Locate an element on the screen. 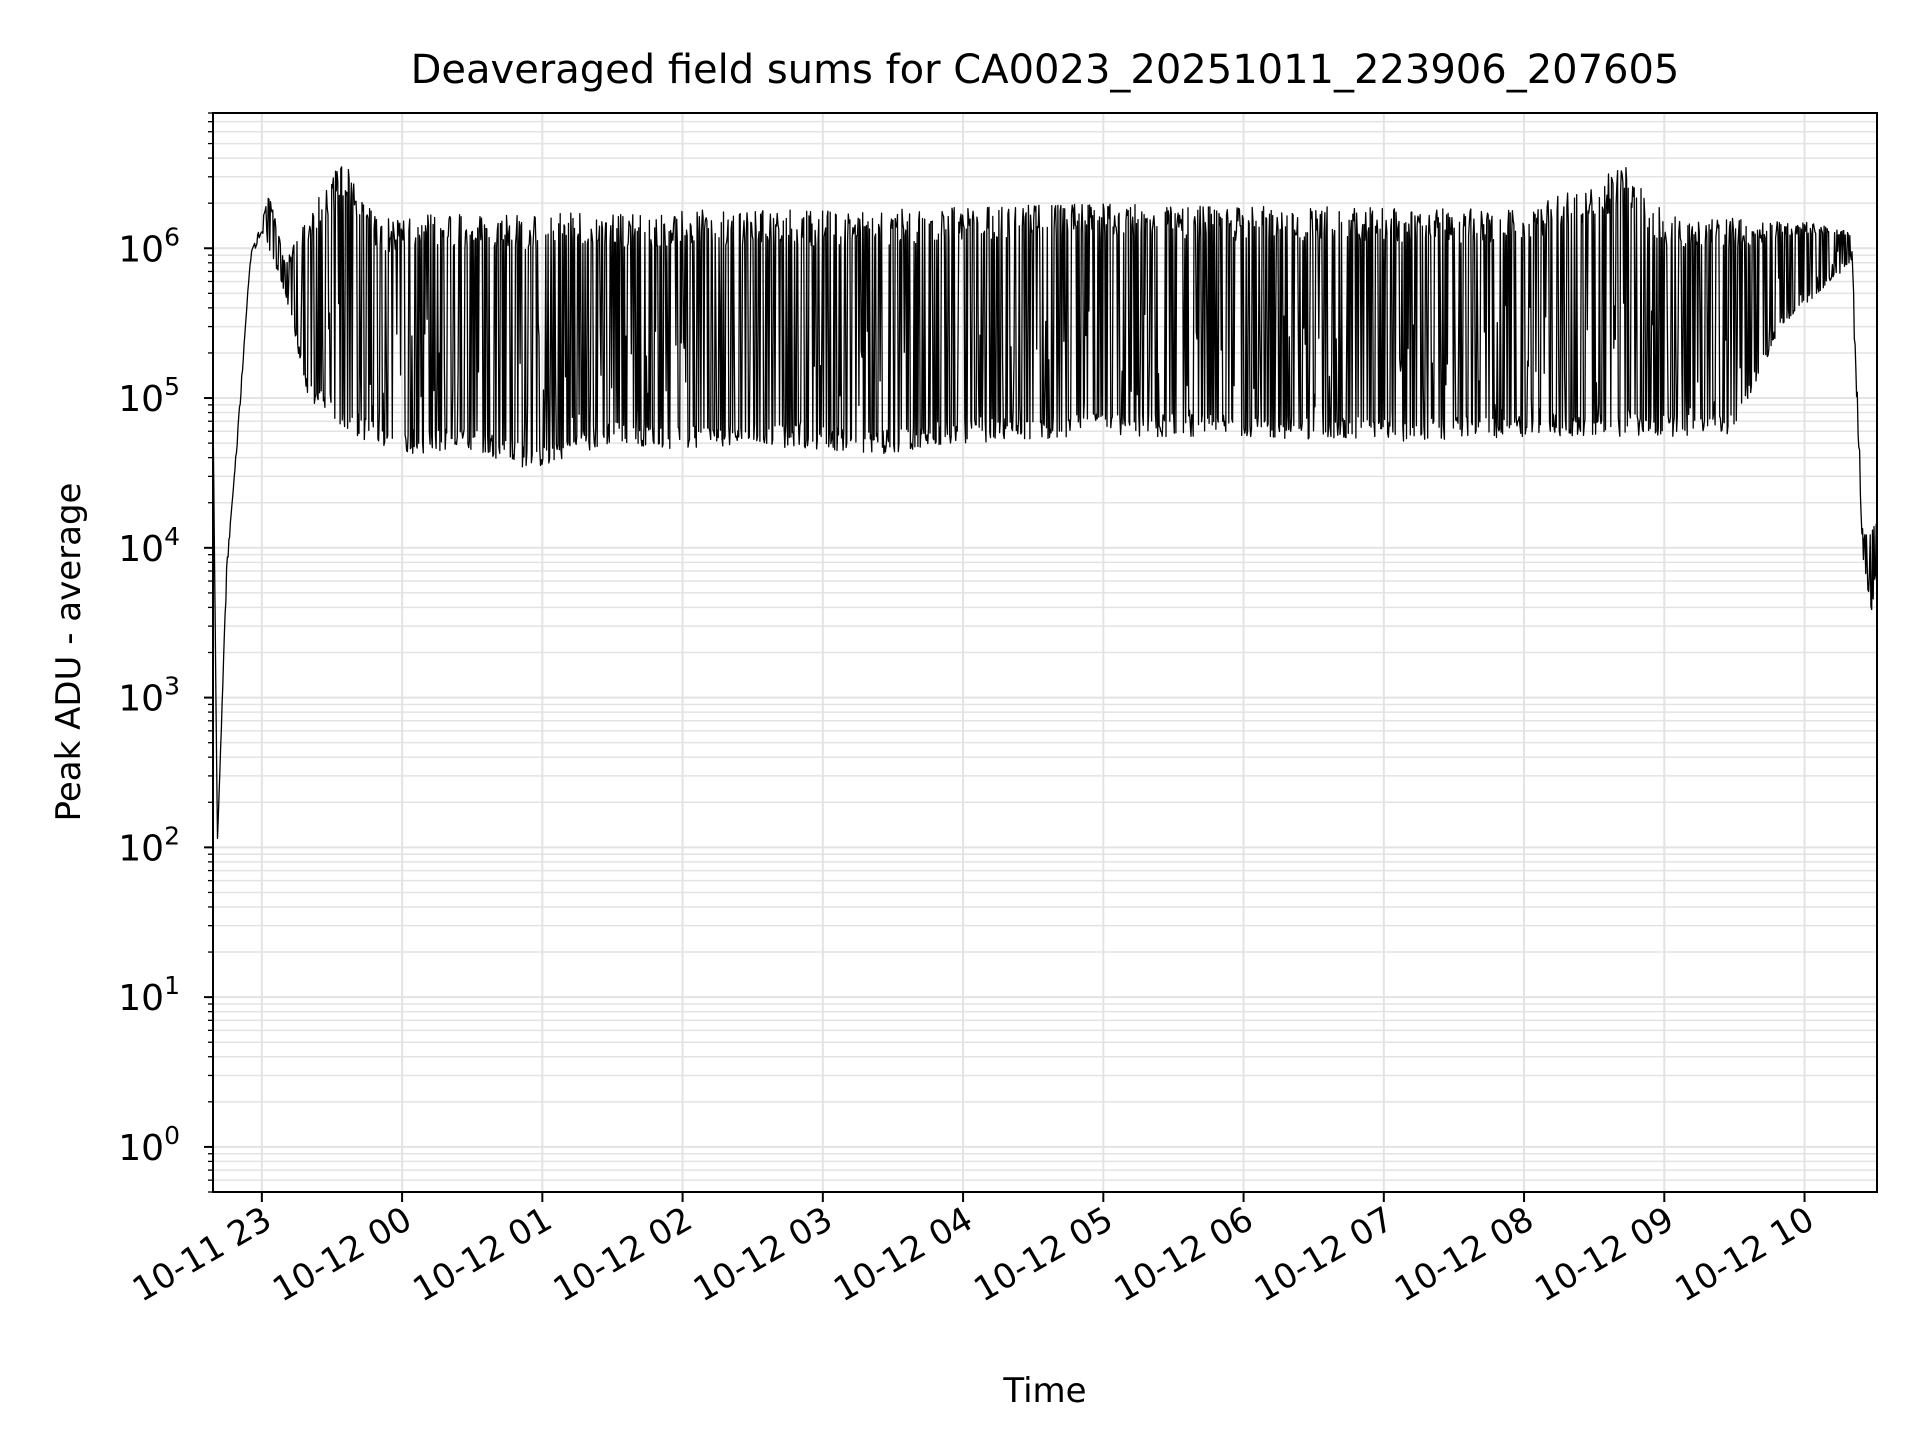  y-tick-label: 10¹ is located at coordinates (149, 995).